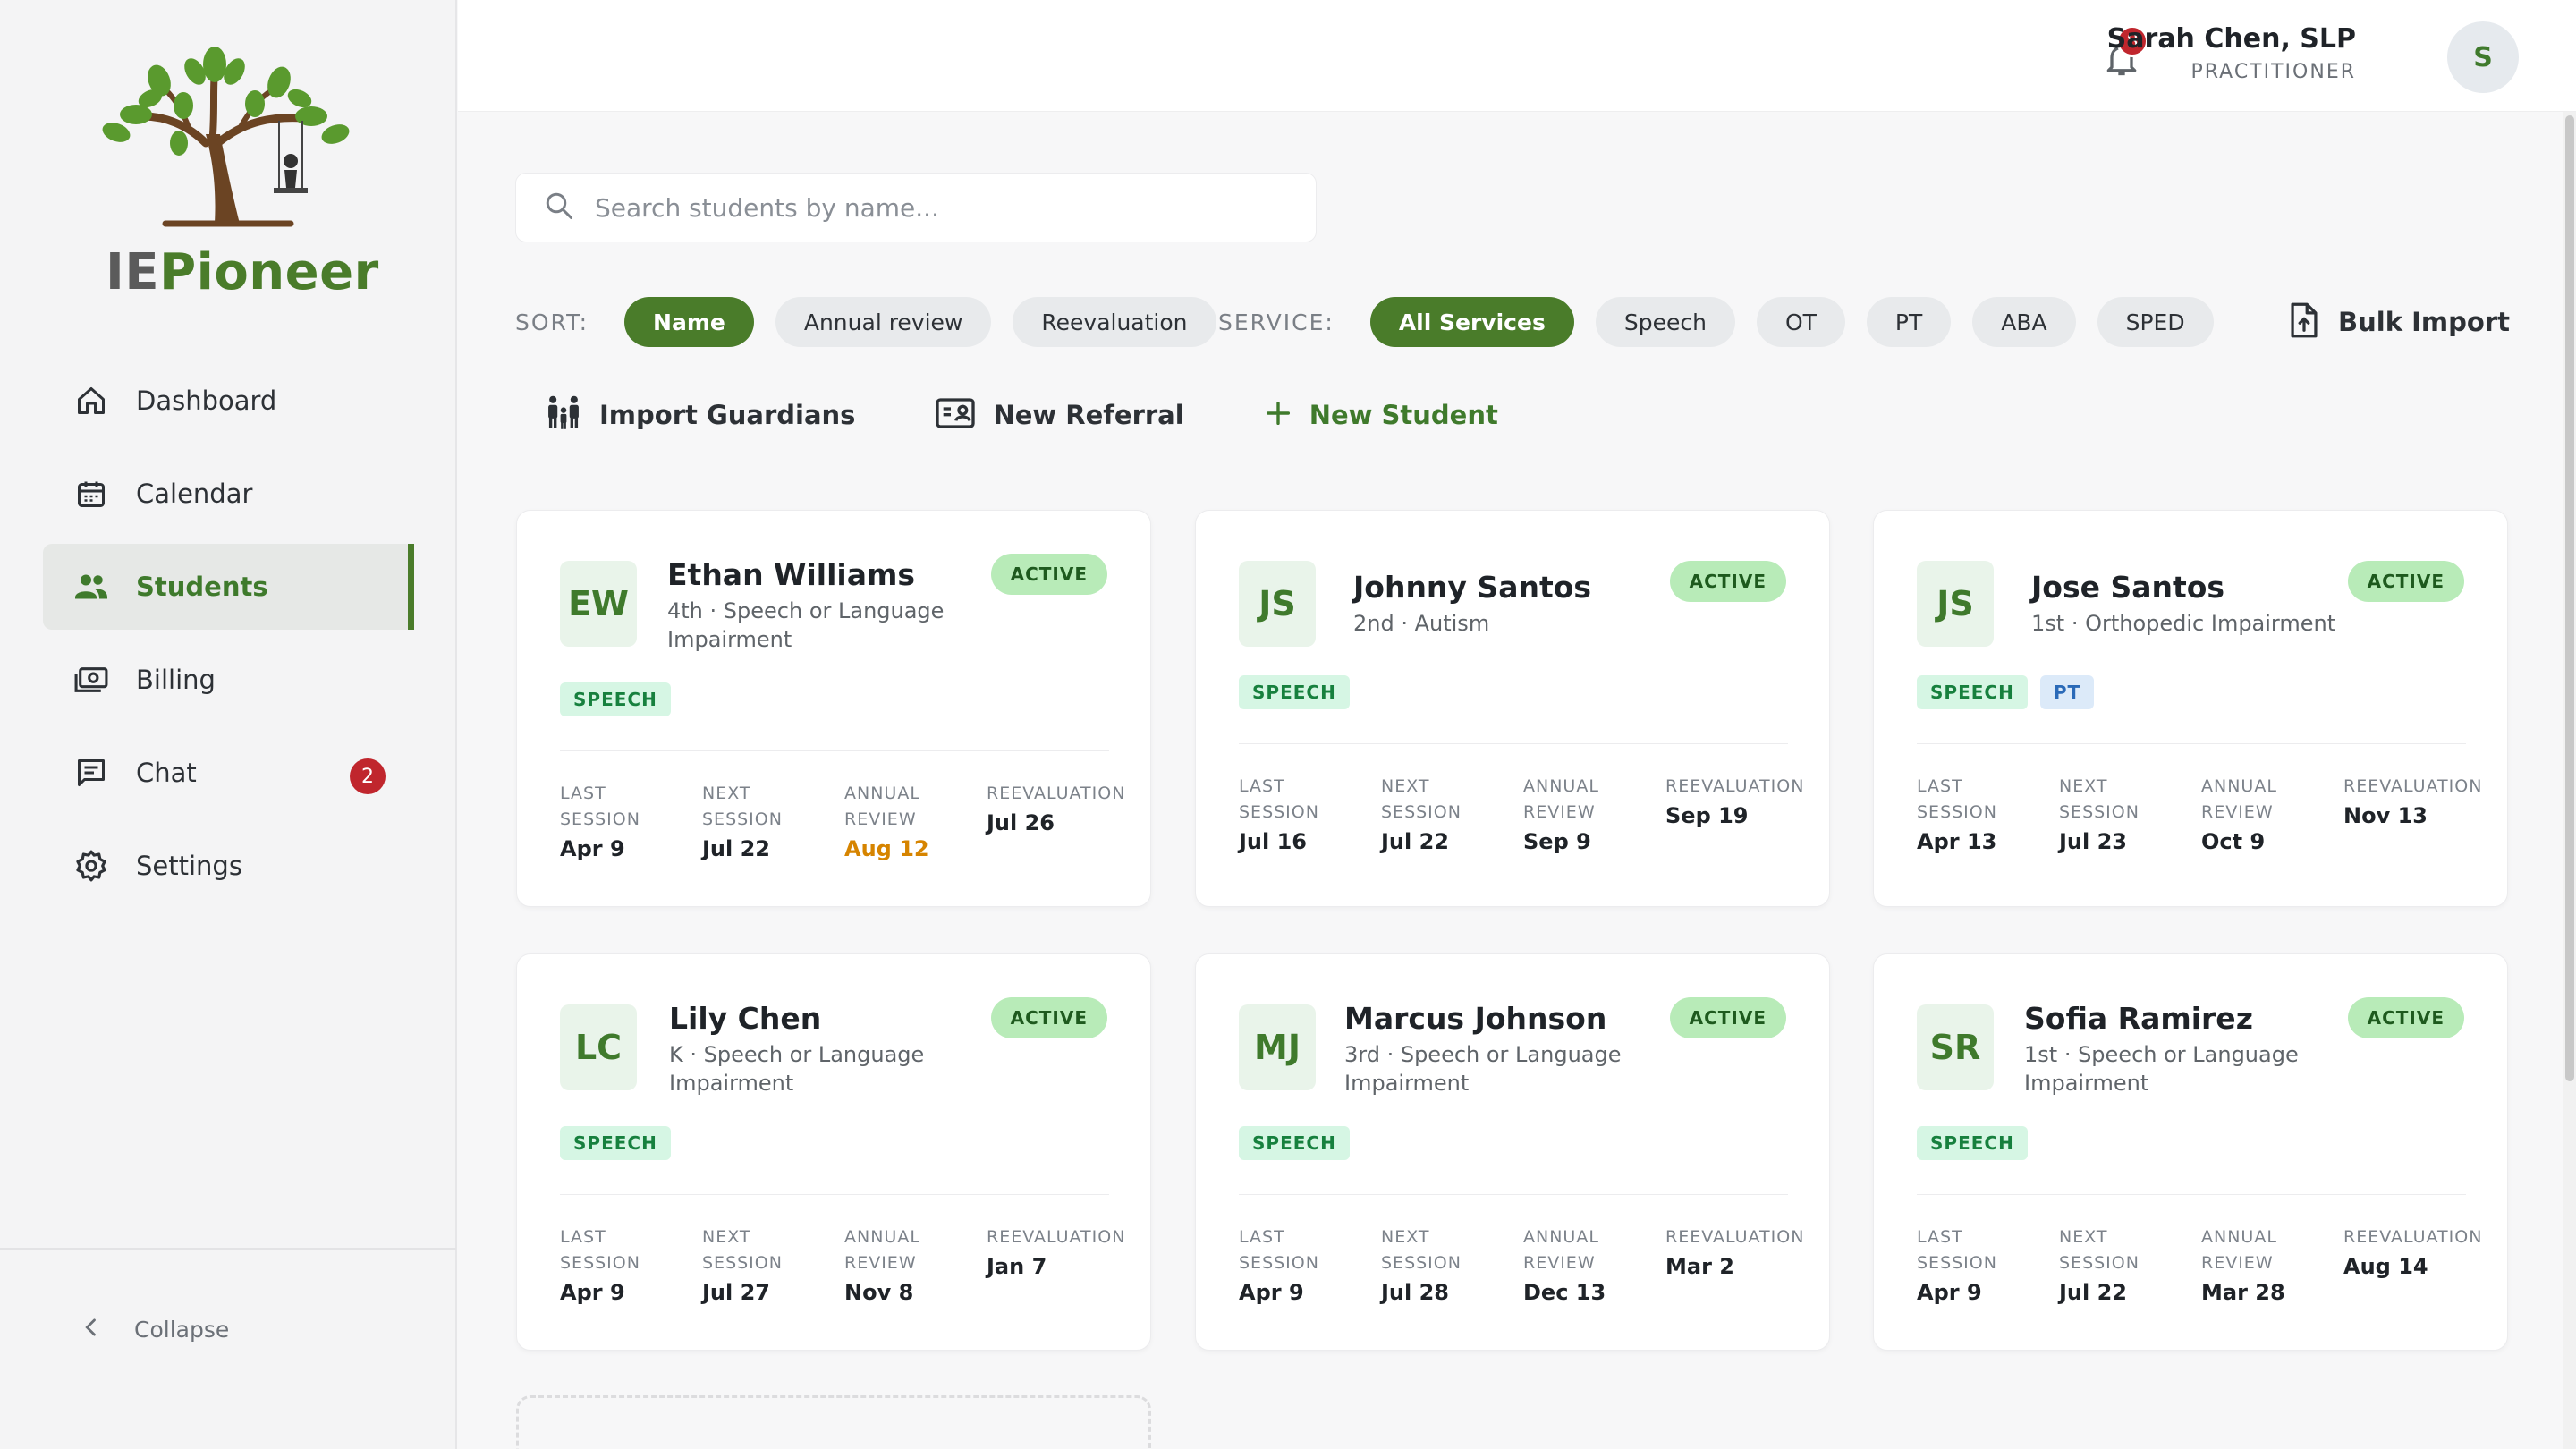 The image size is (2576, 1449). Describe the element at coordinates (1955, 1047) in the screenshot. I see `student-initials: SR` at that location.